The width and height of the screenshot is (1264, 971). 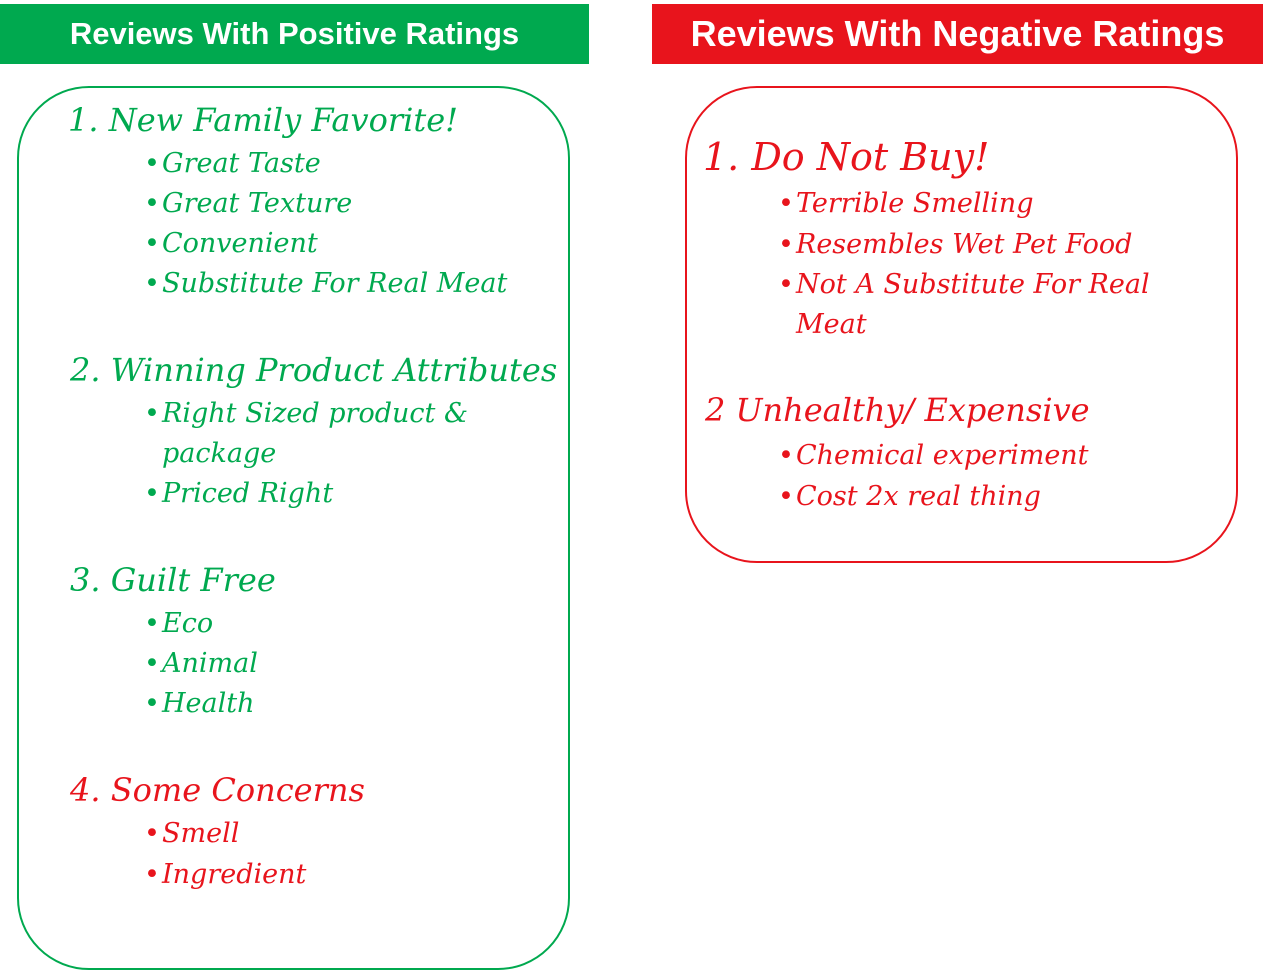 What do you see at coordinates (238, 494) in the screenshot?
I see `positive-section-2-item: • Priced Right` at bounding box center [238, 494].